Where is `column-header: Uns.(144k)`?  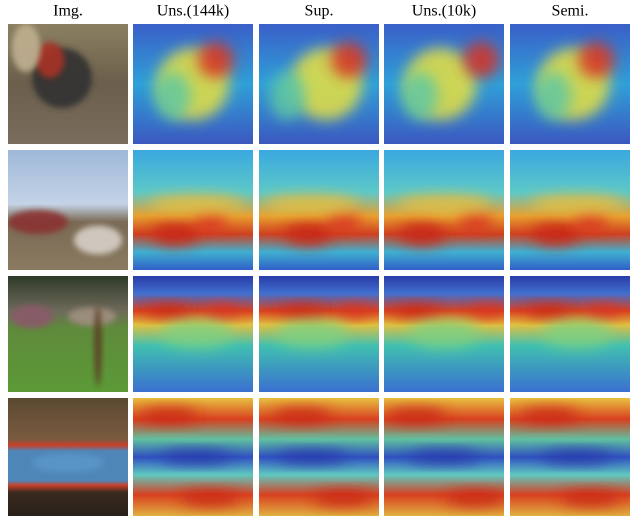 column-header: Uns.(144k) is located at coordinates (193, 11).